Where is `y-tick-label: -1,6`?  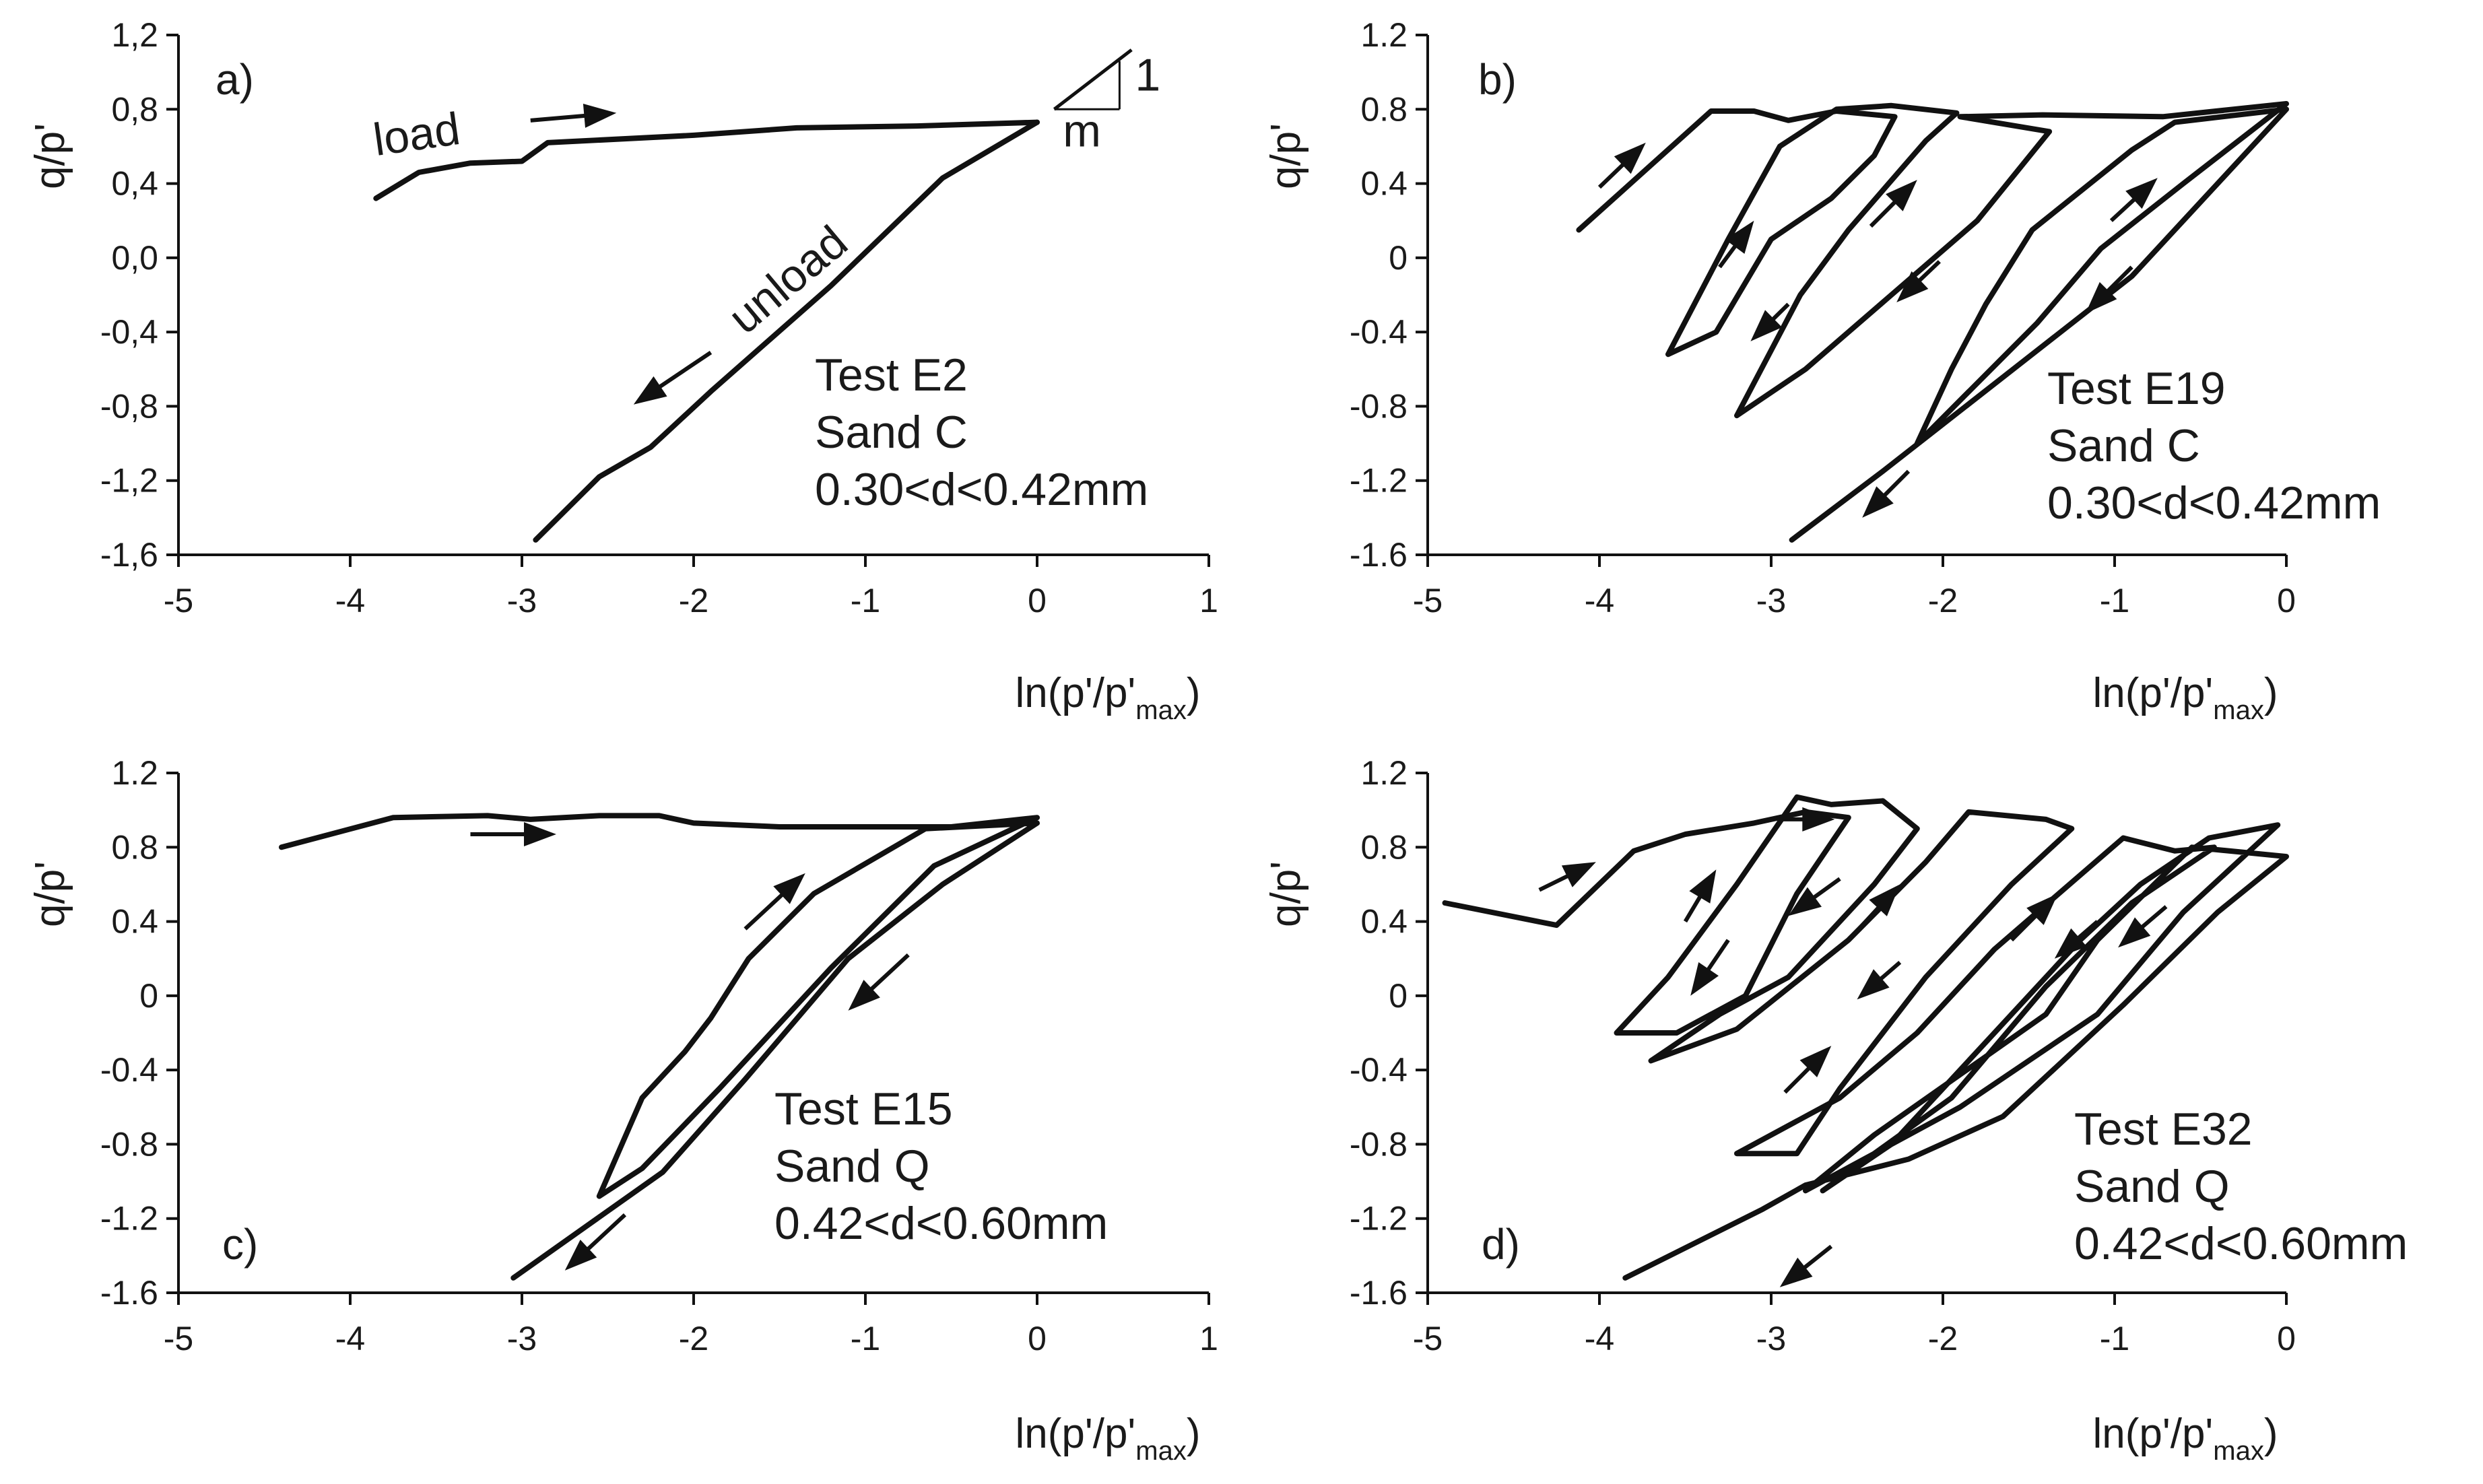
y-tick-label: -1,6 is located at coordinates (129, 555).